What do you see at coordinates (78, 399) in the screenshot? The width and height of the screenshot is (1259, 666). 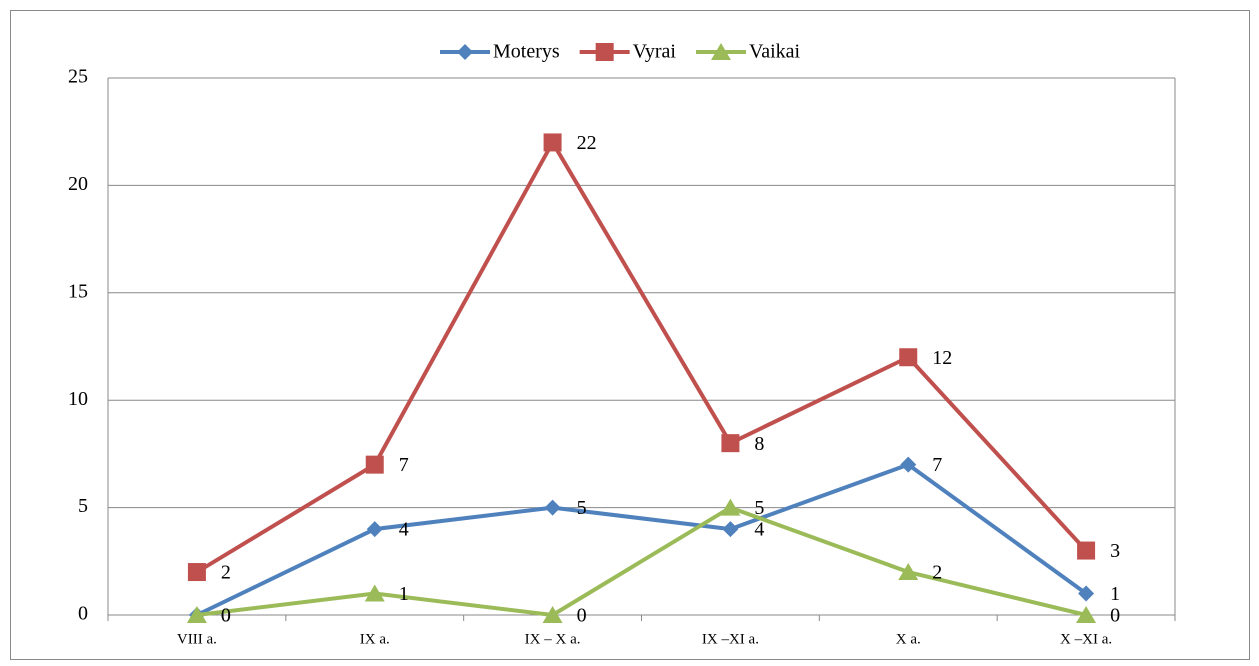 I see `y-tick-label: 10` at bounding box center [78, 399].